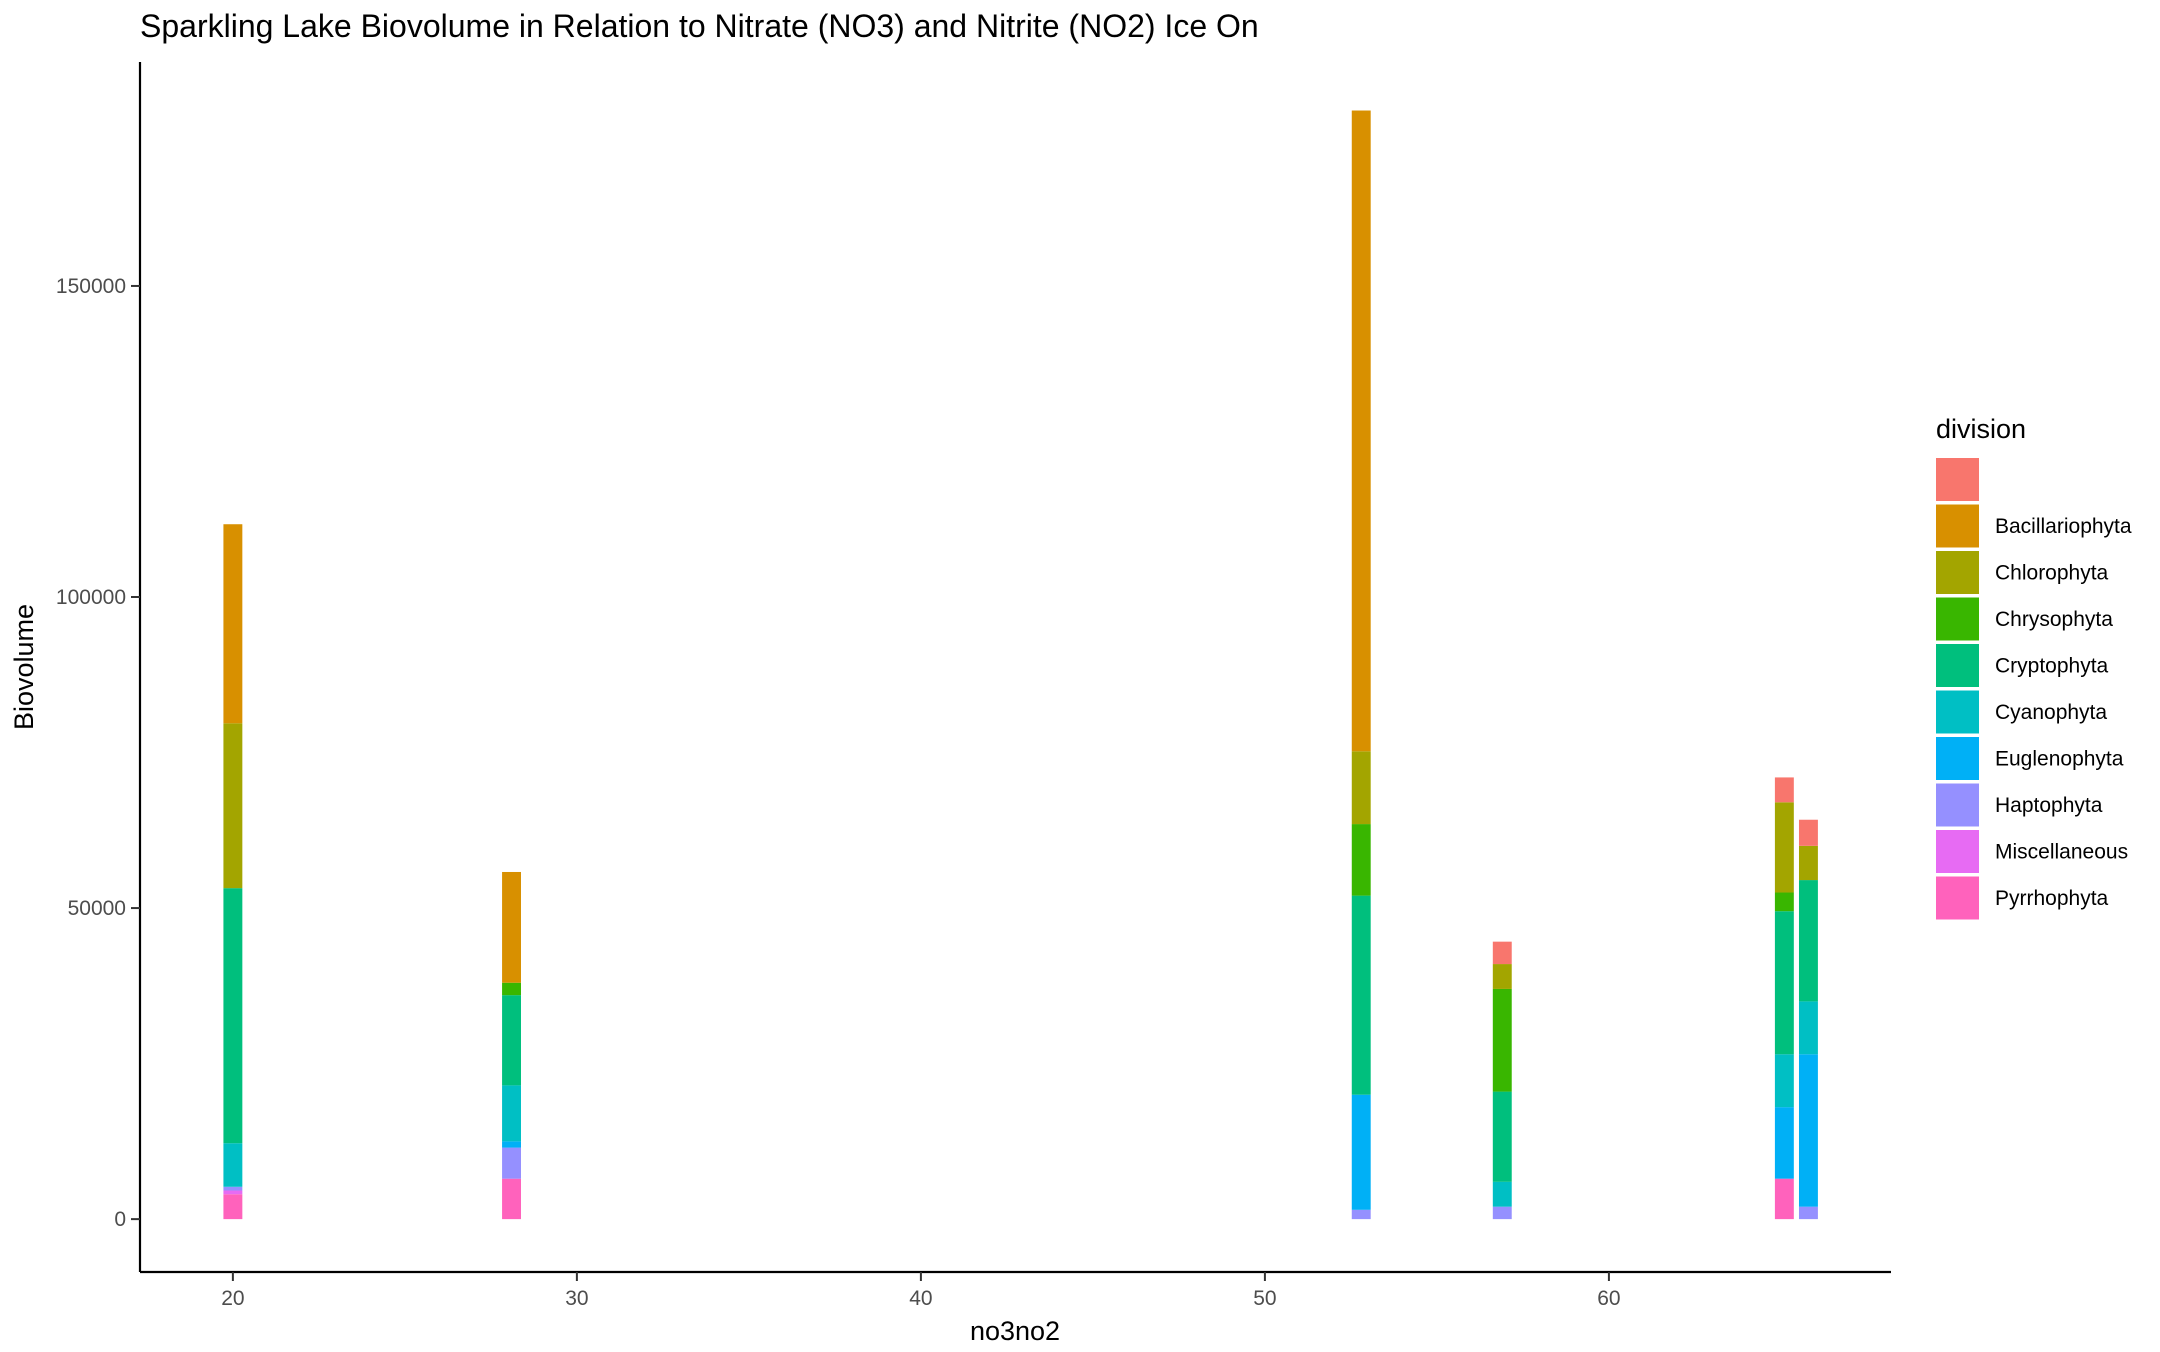  Describe the element at coordinates (120, 1219) in the screenshot. I see `y-tick-label: 0` at that location.